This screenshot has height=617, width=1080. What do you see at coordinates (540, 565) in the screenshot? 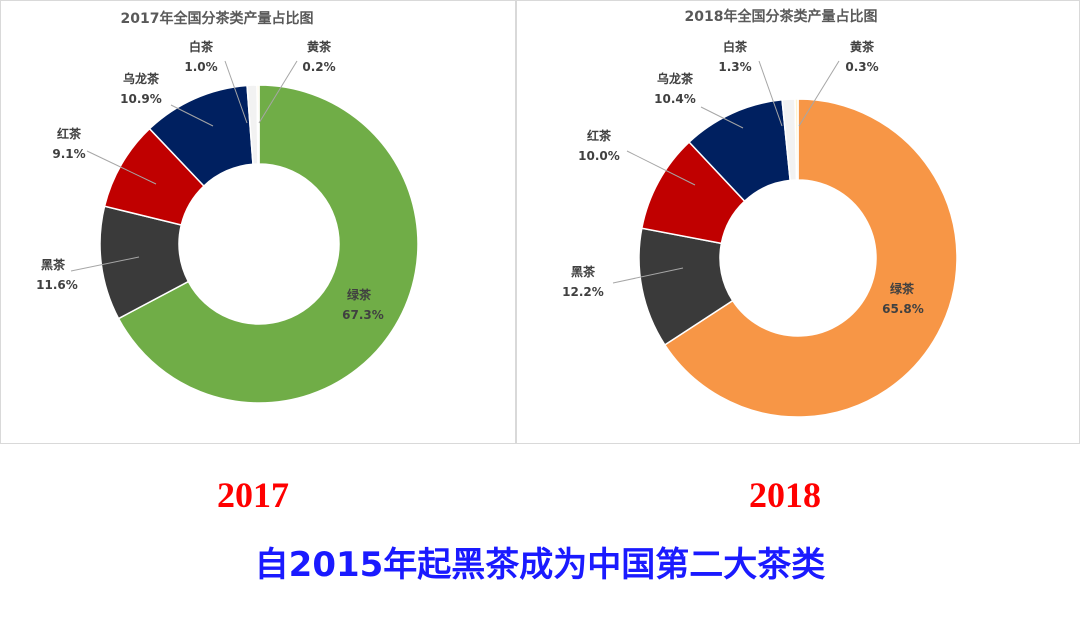
I see `caption: 自2015年起黑茶成为中国第二大茶类` at bounding box center [540, 565].